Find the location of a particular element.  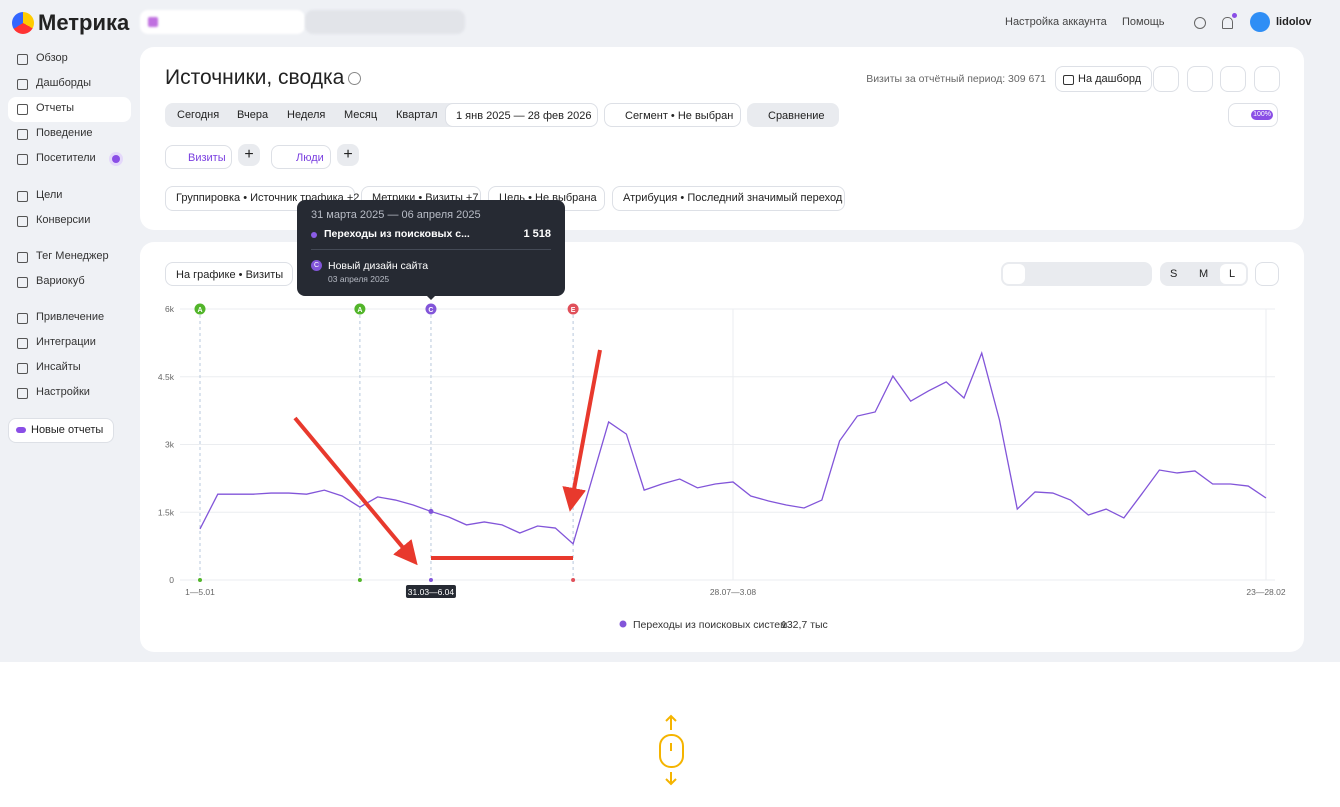

x-tick-label: 1—5.01 is located at coordinates (200, 592).